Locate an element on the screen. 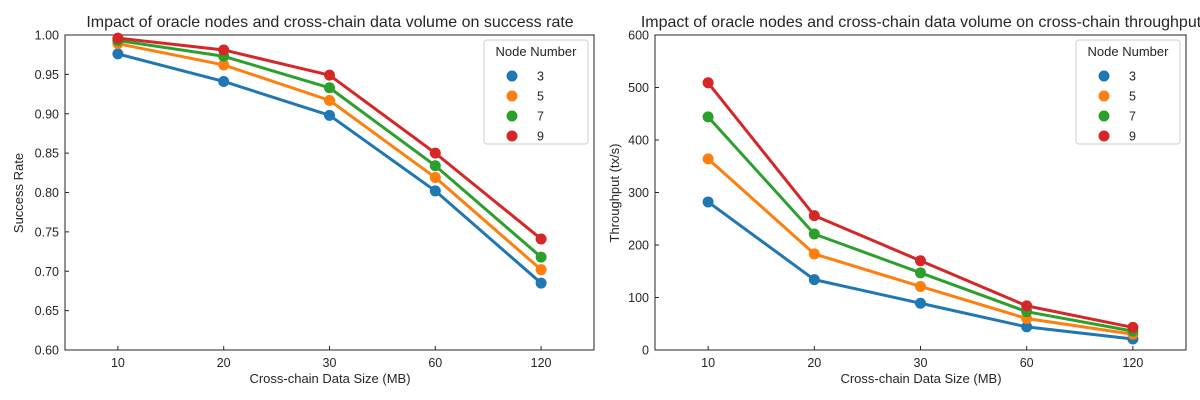 The image size is (1200, 400). y-tick-label: 0.65 is located at coordinates (47, 311).